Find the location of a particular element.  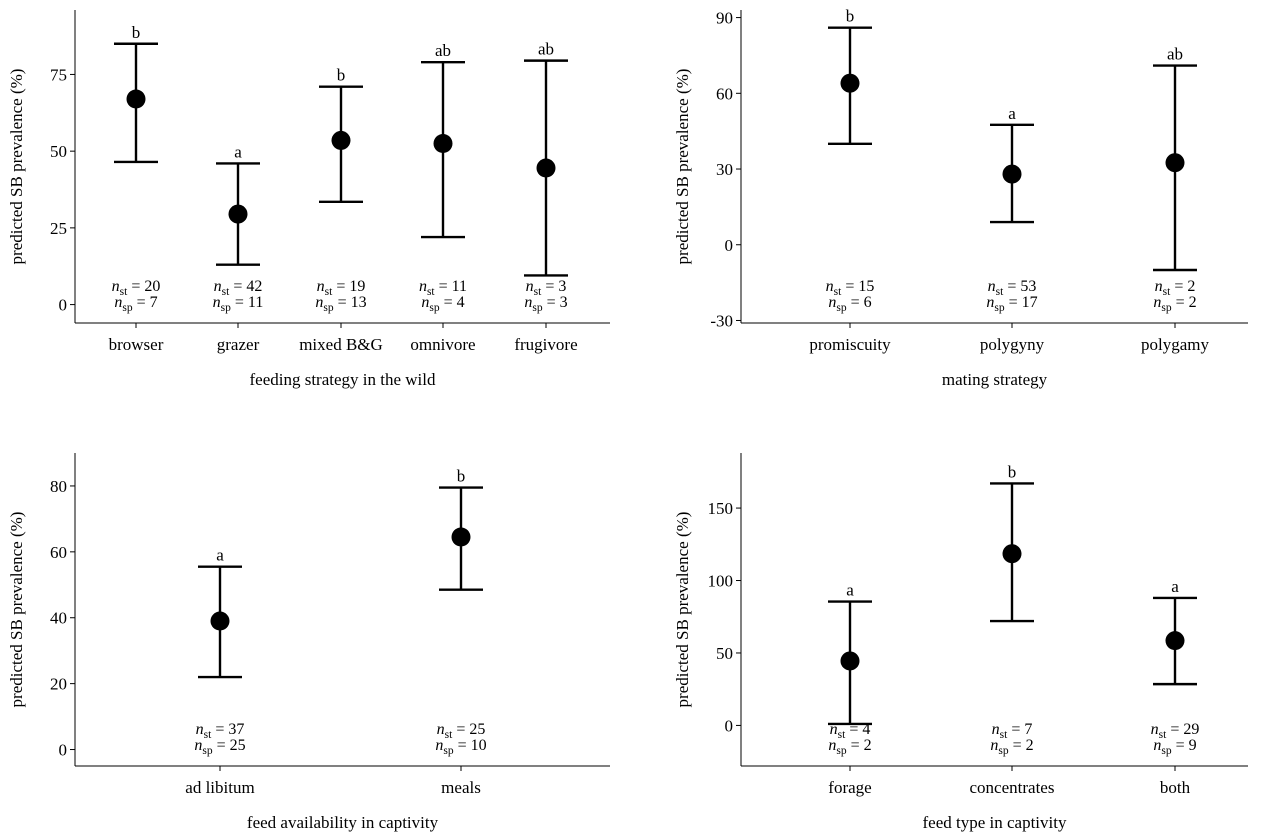

sample-size-st: nst = 4 is located at coordinates (850, 731).